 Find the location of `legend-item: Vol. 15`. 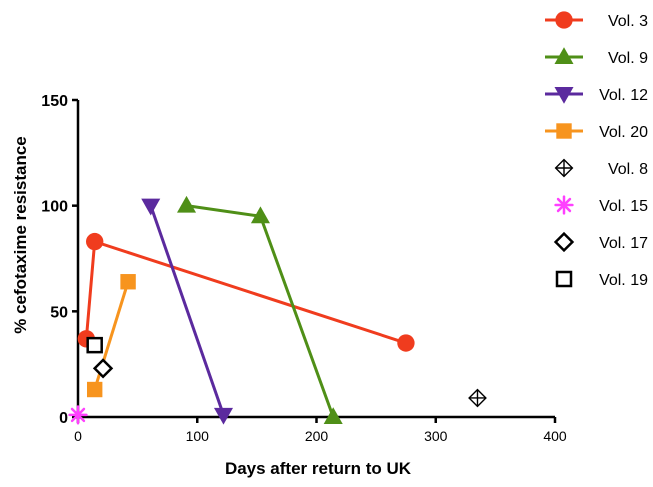

legend-item: Vol. 15 is located at coordinates (601, 205).